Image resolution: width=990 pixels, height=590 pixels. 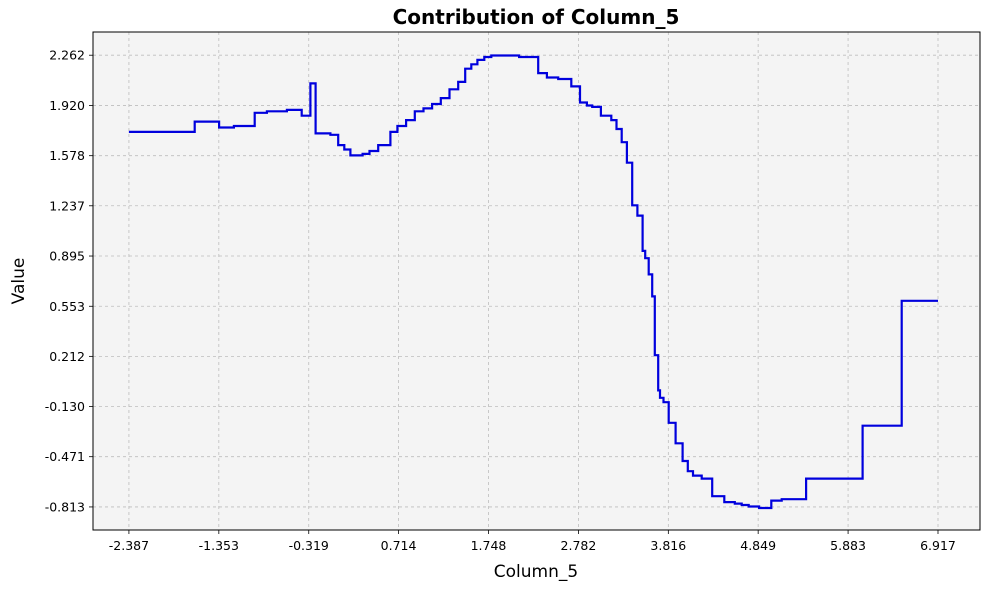 I want to click on y-tick-label: 0.212, so click(x=67, y=356).